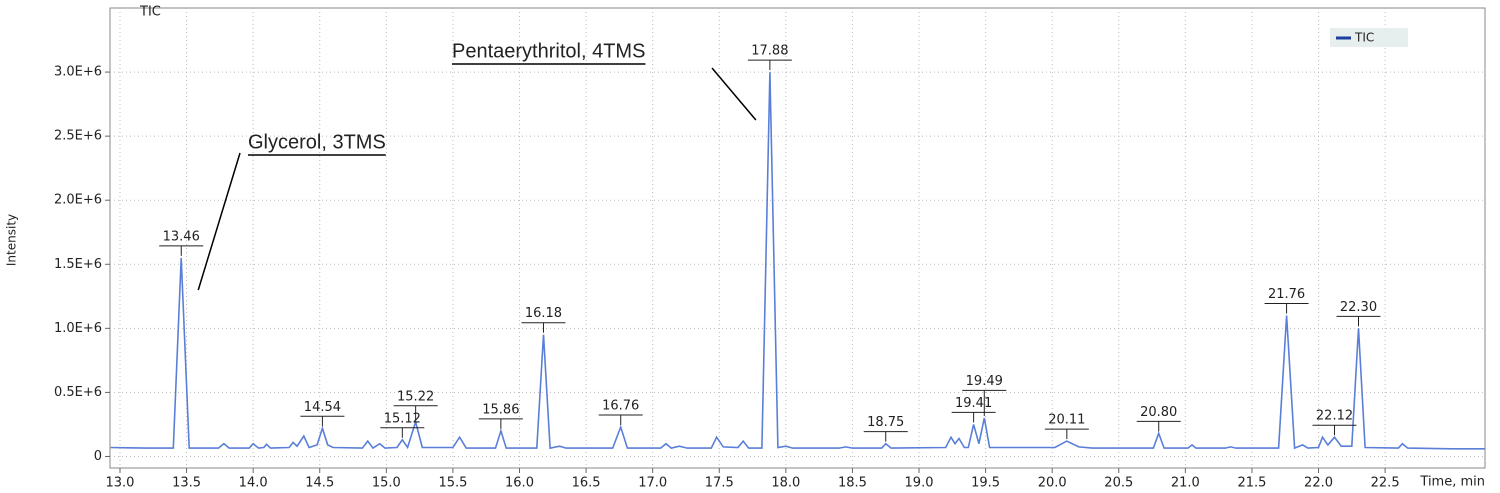 The width and height of the screenshot is (1500, 493). I want to click on x-tick-label: 21.5, so click(1251, 483).